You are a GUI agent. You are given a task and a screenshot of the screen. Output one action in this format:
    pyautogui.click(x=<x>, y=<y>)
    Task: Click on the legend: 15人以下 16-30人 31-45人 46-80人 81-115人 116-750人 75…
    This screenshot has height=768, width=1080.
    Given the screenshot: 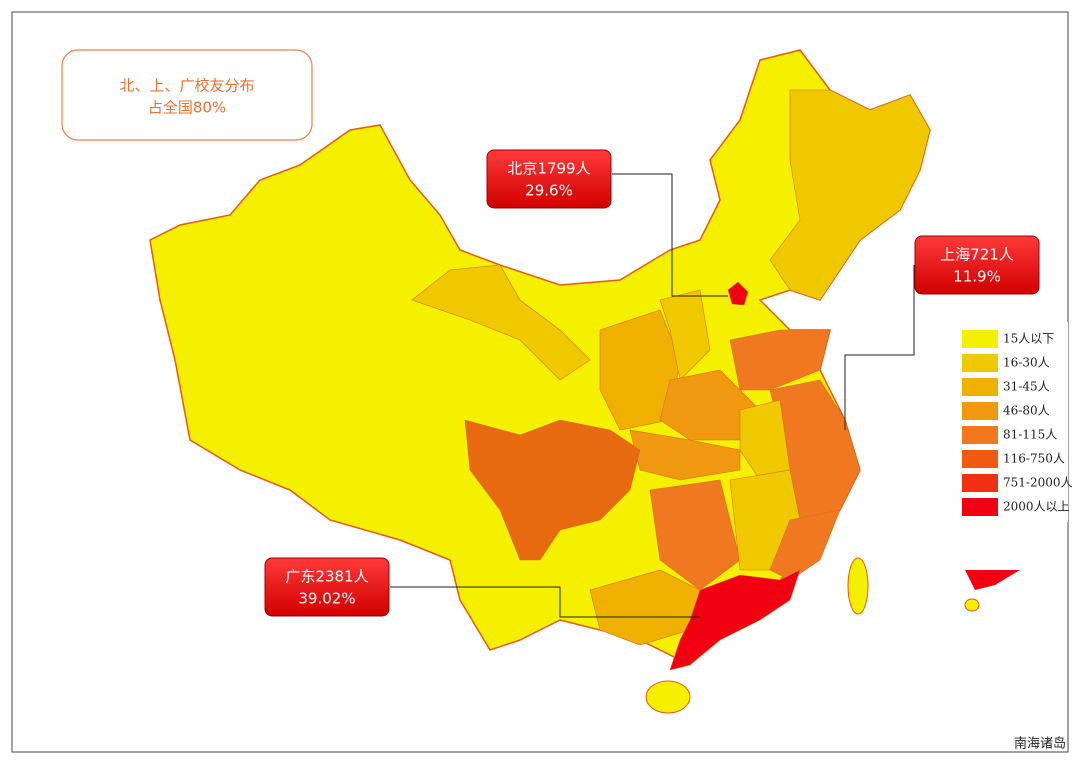 What is the action you would take?
    pyautogui.click(x=1015, y=422)
    